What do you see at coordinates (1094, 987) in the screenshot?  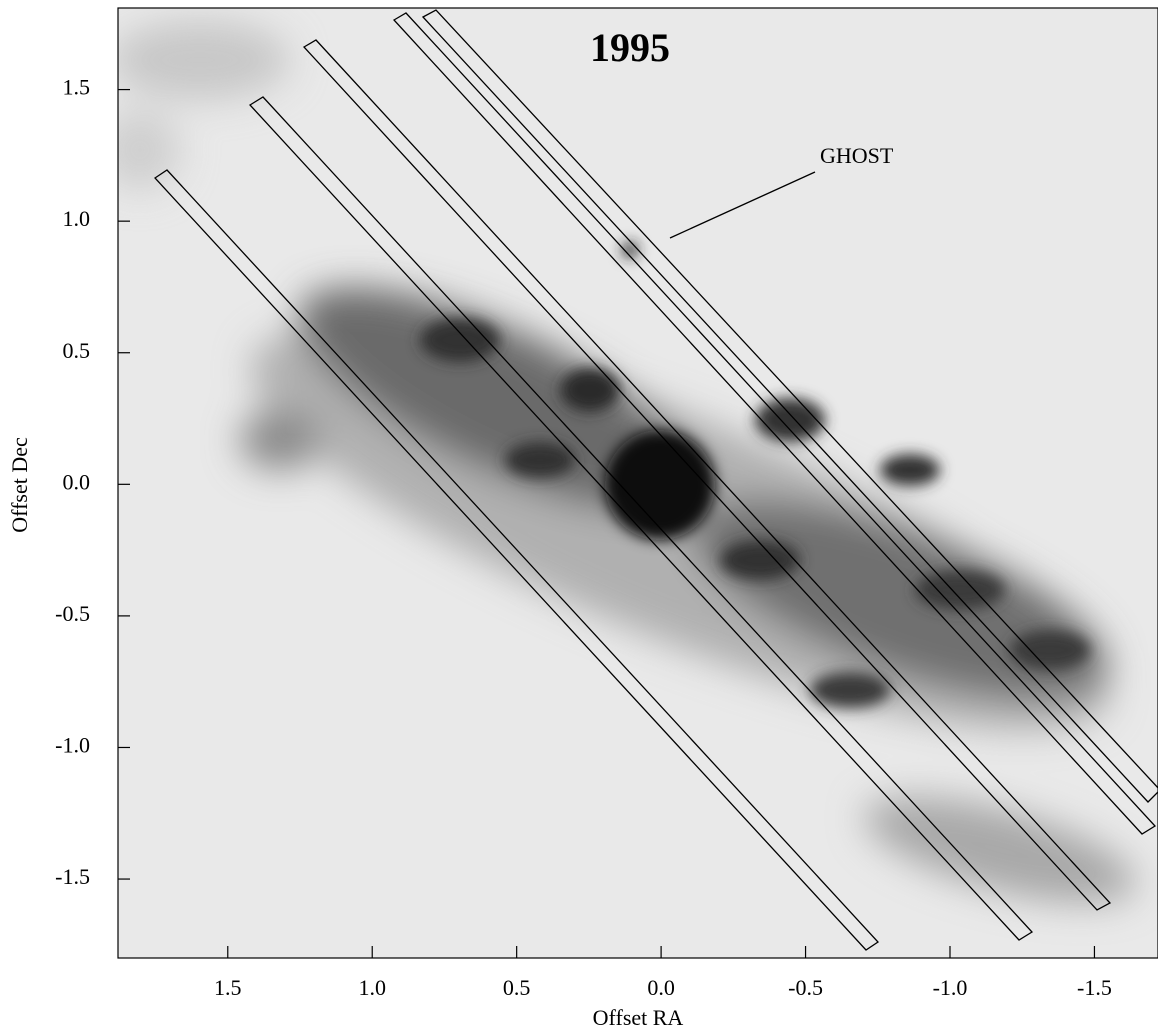 I see `x-tick-label: -1.5` at bounding box center [1094, 987].